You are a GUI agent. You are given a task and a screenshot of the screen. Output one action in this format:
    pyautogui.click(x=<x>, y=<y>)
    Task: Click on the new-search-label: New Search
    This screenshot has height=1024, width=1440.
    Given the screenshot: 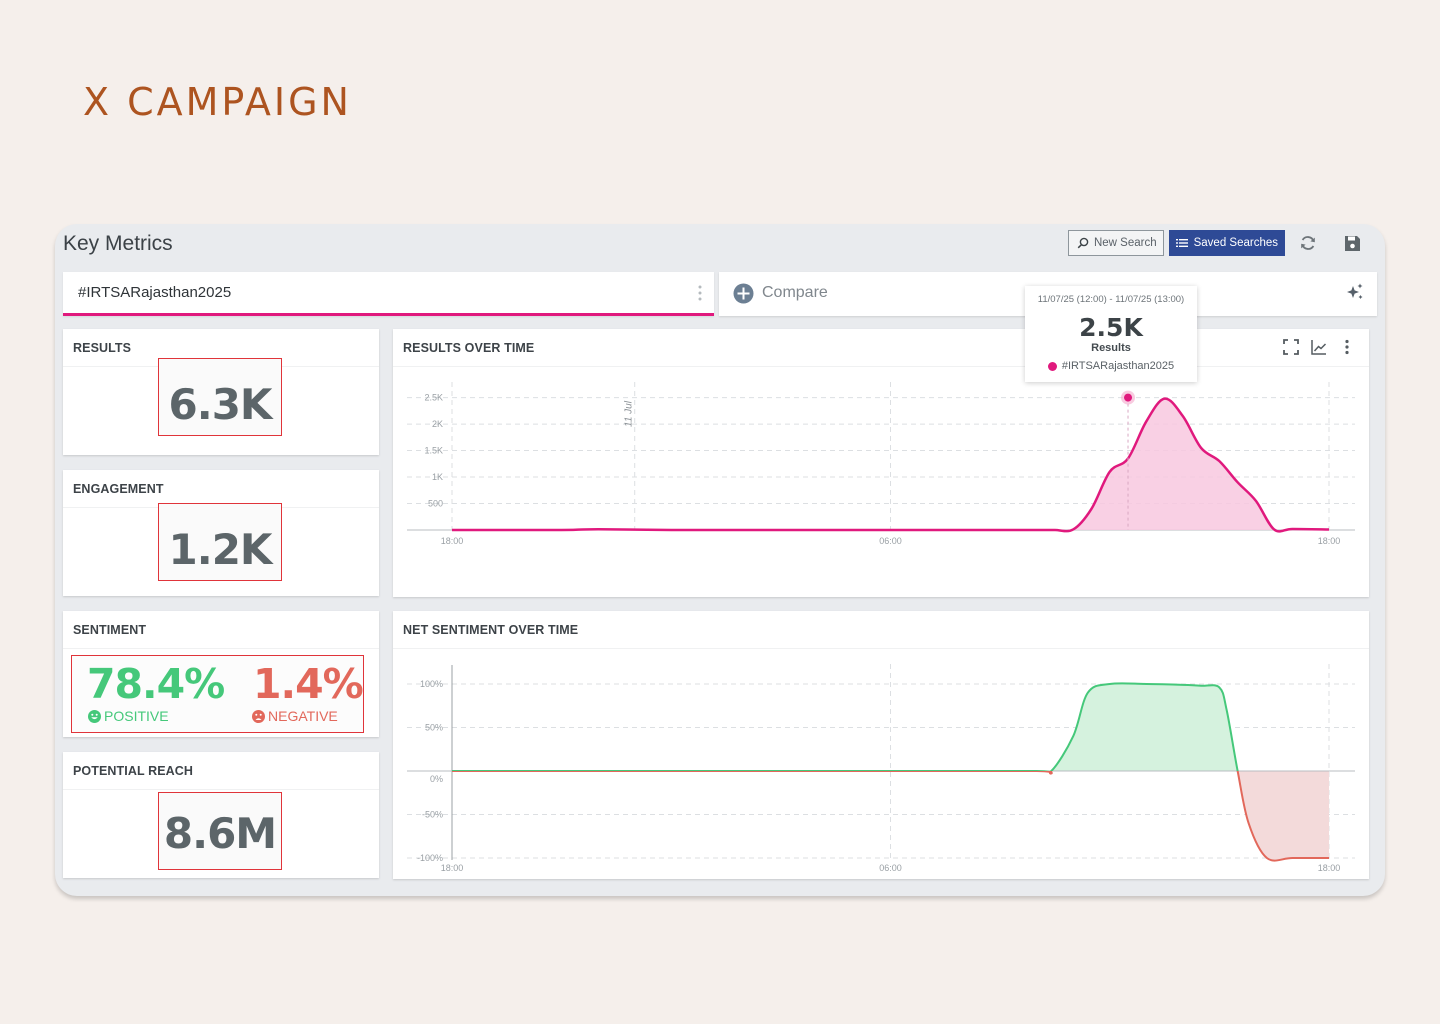 What is the action you would take?
    pyautogui.click(x=1125, y=243)
    